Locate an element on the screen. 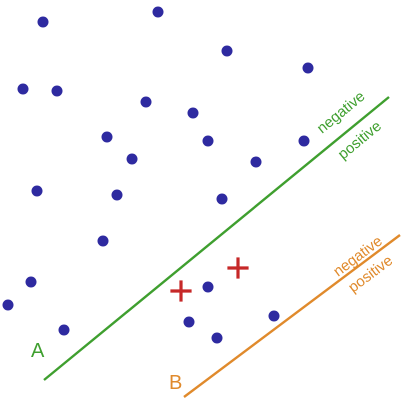 Image resolution: width=401 pixels, height=408 pixels. positive-points is located at coordinates (209, 279).